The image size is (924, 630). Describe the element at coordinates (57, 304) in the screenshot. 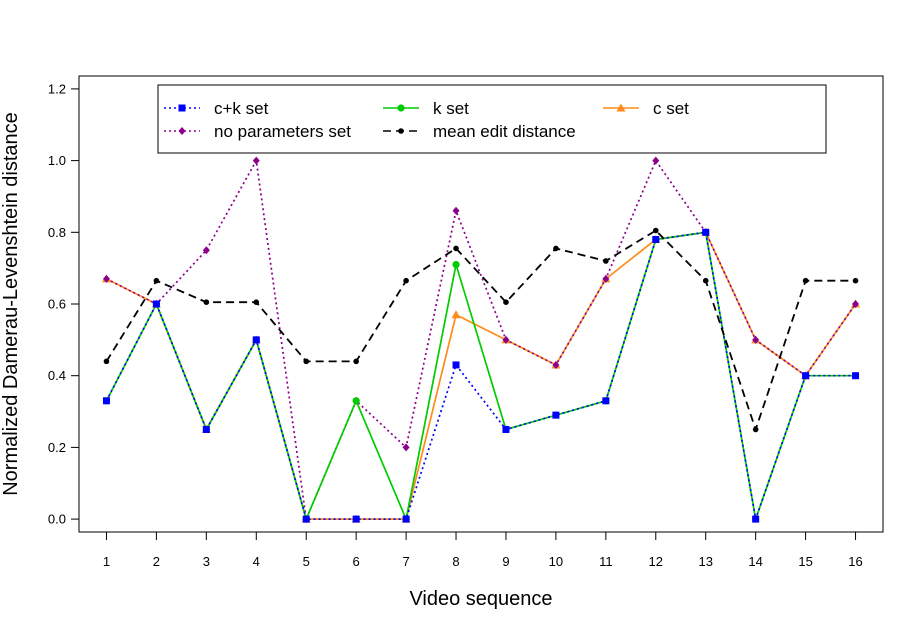

I see `y-tick-label: 0.6` at that location.